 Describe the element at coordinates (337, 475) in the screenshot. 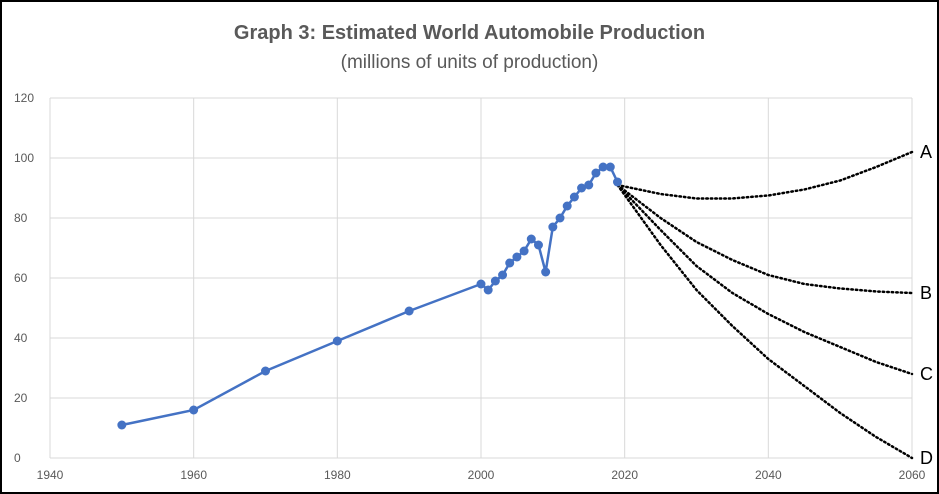

I see `x-tick-label: 1980` at that location.